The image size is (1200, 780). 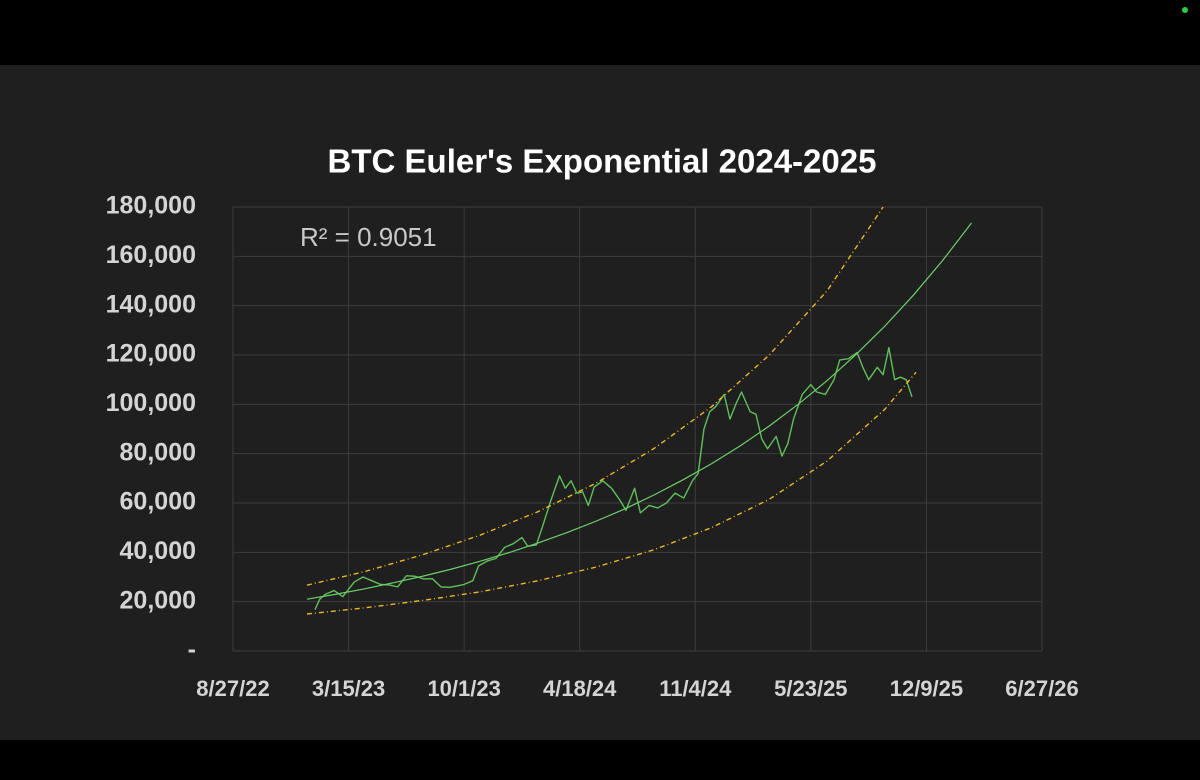 I want to click on bottom-bar, so click(x=600, y=760).